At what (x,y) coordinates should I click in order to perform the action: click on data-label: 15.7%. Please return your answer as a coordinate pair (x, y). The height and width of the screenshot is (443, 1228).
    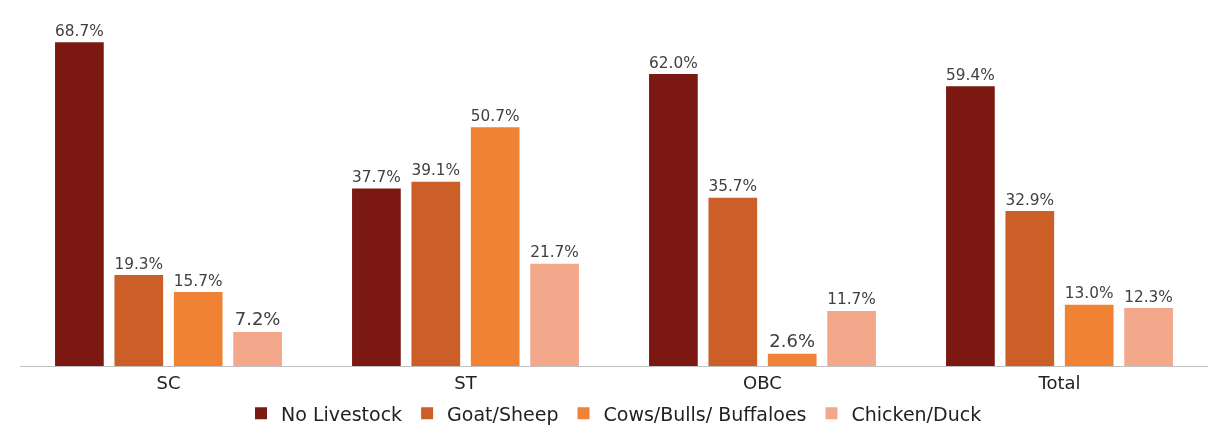
    Looking at the image, I should click on (198, 280).